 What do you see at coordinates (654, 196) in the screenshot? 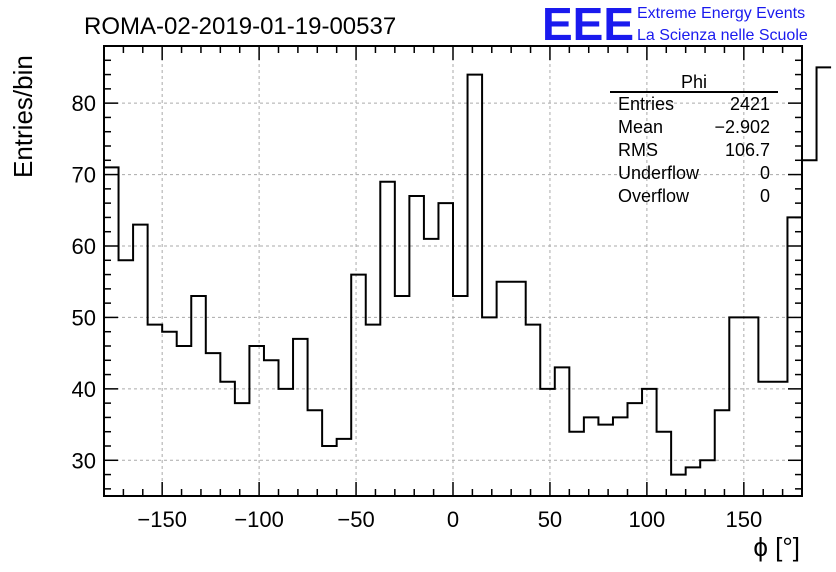
I see `stats-label: Overflow` at bounding box center [654, 196].